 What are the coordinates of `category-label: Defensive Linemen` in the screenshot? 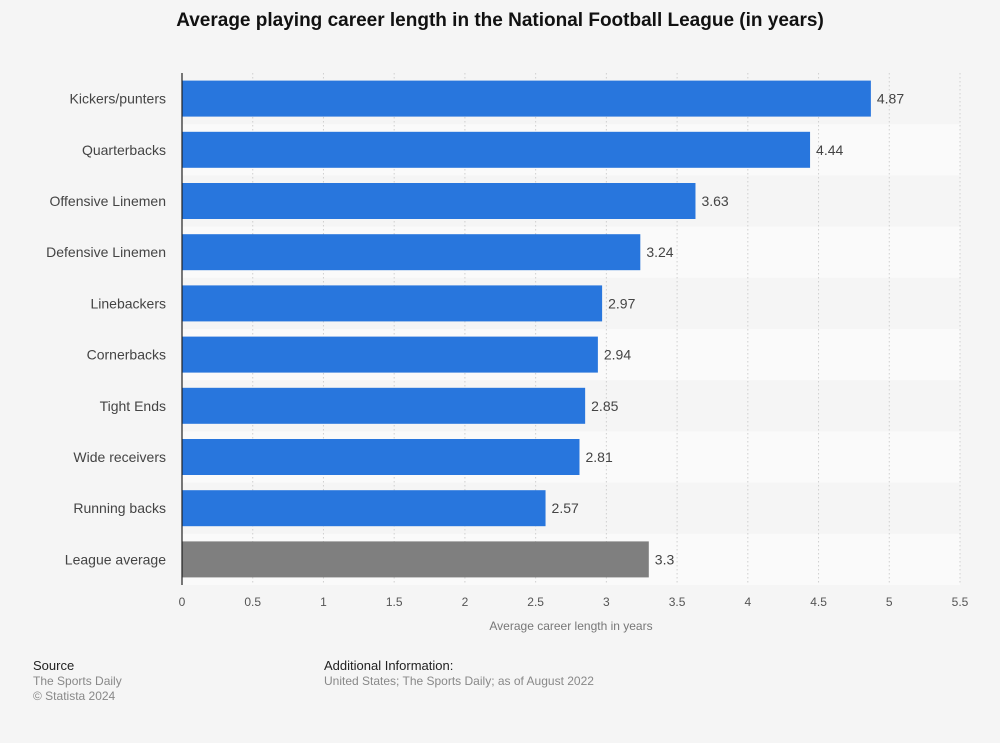 It's located at (106, 252).